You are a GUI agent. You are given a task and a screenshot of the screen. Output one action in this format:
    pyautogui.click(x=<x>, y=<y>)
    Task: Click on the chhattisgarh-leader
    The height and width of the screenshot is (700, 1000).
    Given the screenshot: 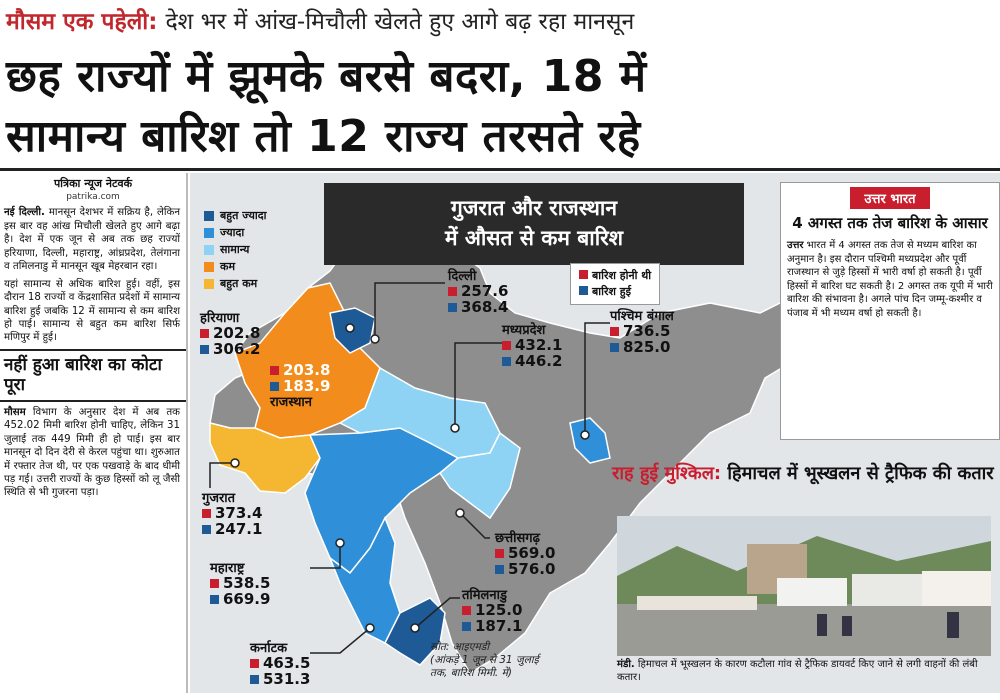 What is the action you would take?
    pyautogui.click(x=474, y=525)
    